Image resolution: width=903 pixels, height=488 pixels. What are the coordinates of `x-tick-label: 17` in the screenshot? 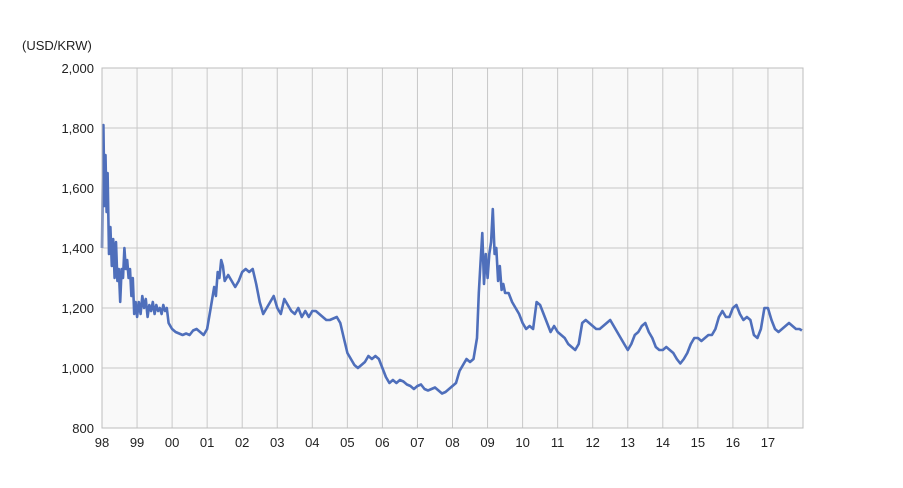 It's located at (768, 442).